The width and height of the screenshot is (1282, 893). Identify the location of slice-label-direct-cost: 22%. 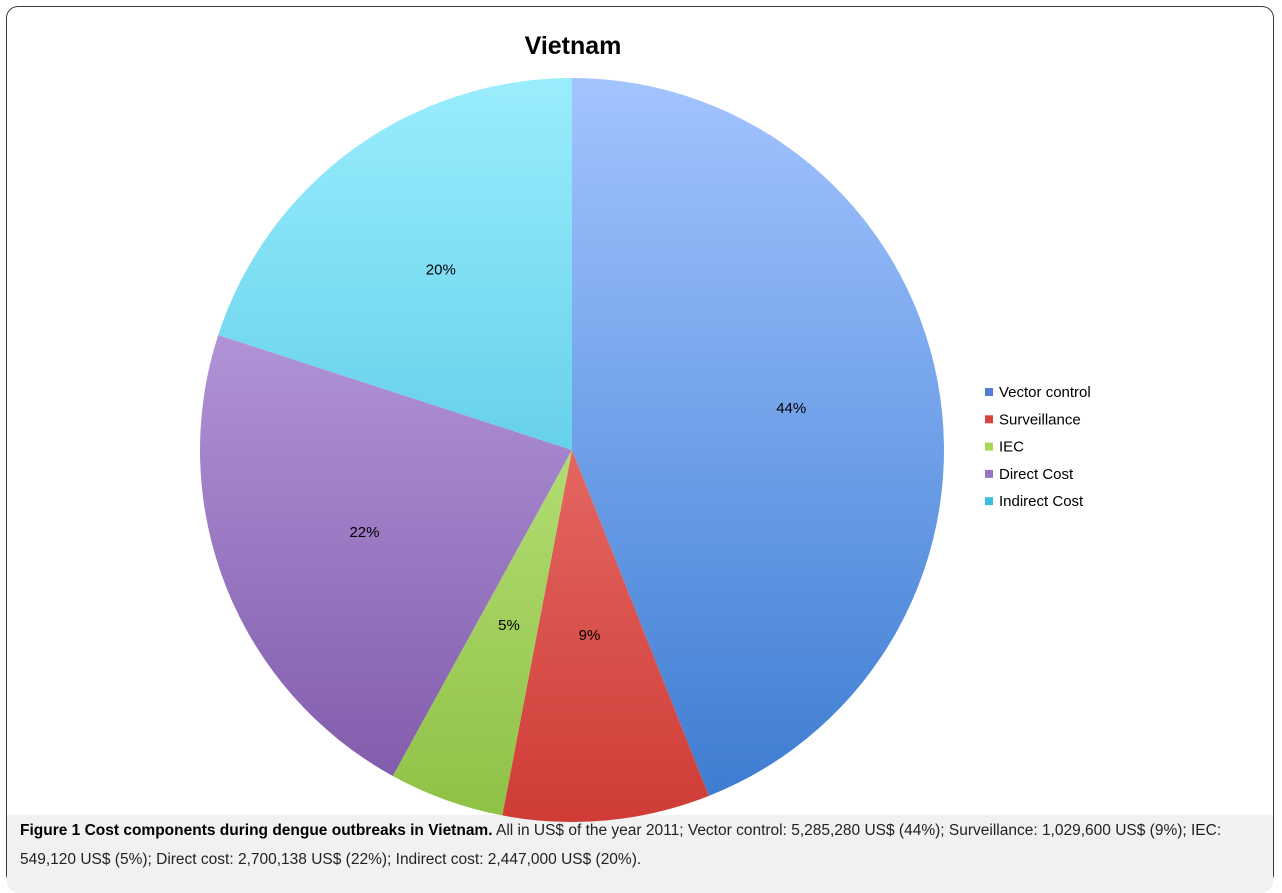
(364, 532).